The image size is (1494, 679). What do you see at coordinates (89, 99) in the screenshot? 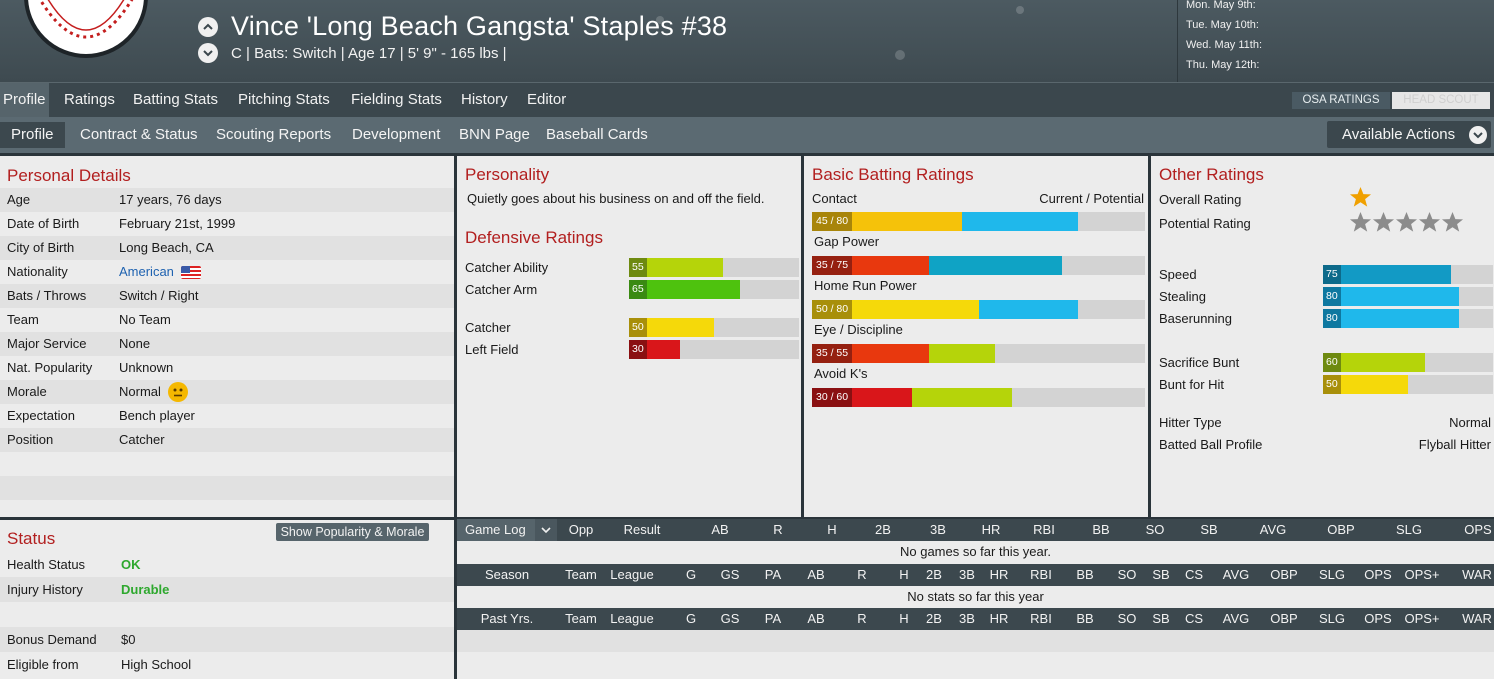
I see `tab-ratings: Ratings` at bounding box center [89, 99].